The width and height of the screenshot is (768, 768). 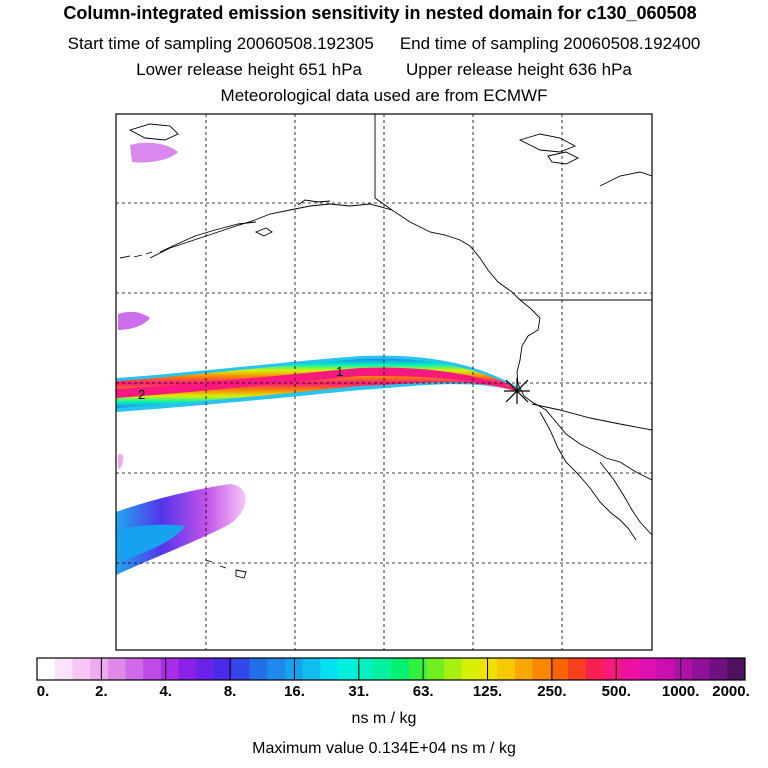 I want to click on colorbar-tick-marks, so click(x=391, y=669).